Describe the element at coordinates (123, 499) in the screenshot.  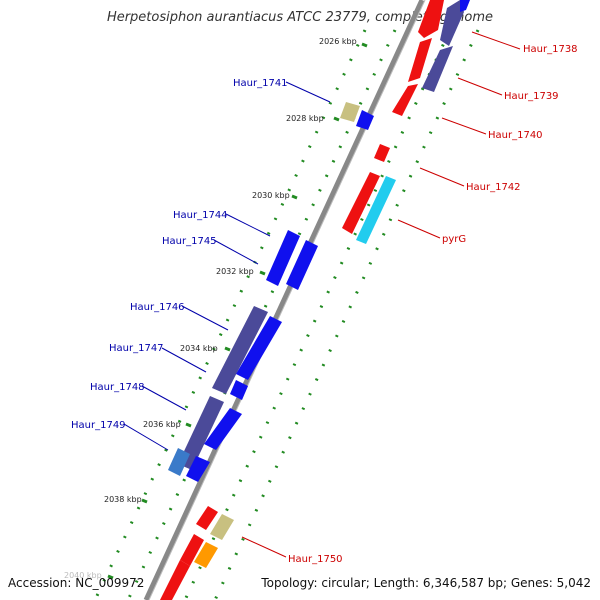
I see `tick-label-2038: 2038 kbp` at that location.